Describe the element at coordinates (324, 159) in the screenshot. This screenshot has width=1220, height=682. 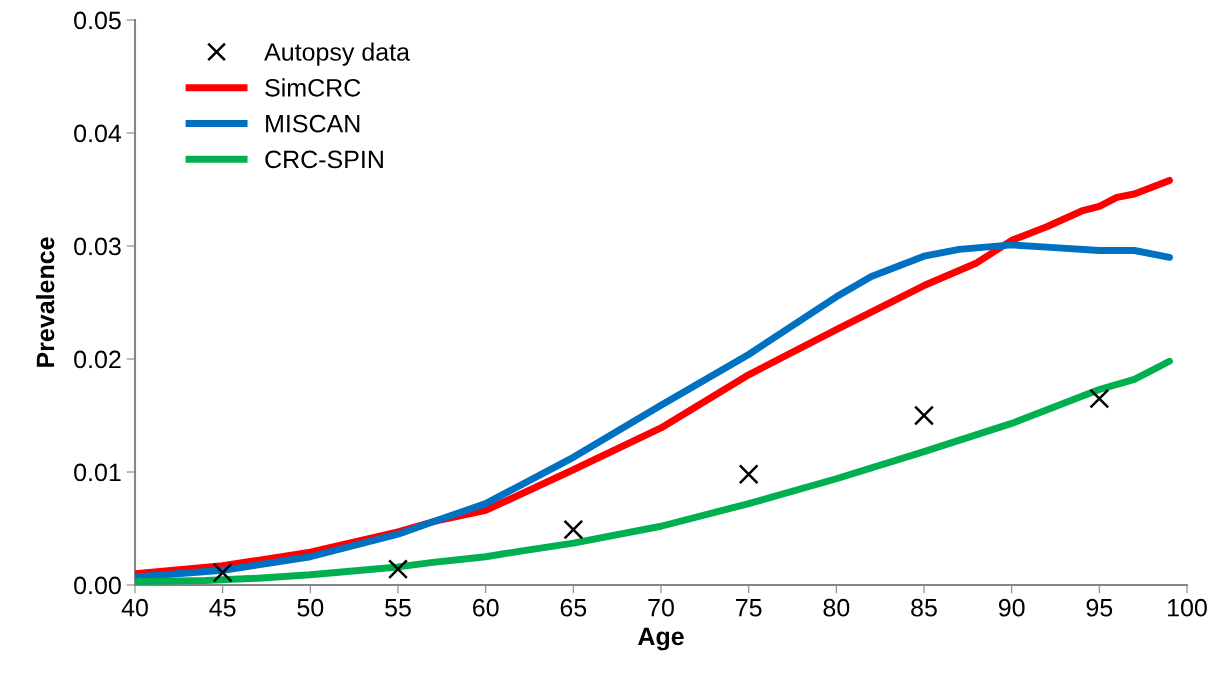
I see `legend-label: CRC-SPIN` at that location.